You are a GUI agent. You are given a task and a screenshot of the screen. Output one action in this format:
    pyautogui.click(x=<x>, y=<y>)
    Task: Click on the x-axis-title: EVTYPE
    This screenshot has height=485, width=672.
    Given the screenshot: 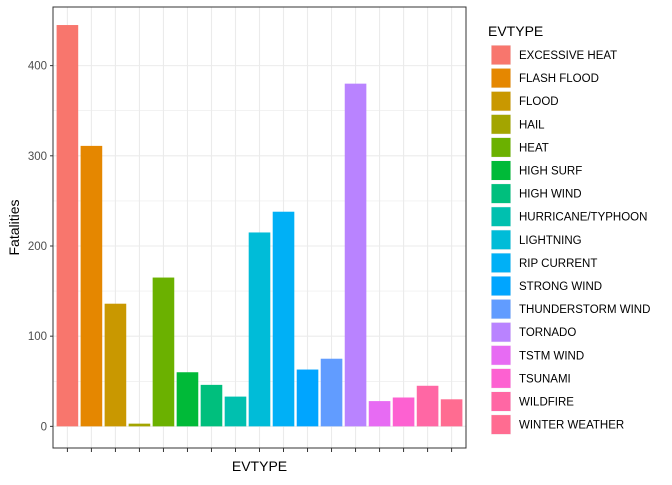 What is the action you would take?
    pyautogui.click(x=259, y=466)
    